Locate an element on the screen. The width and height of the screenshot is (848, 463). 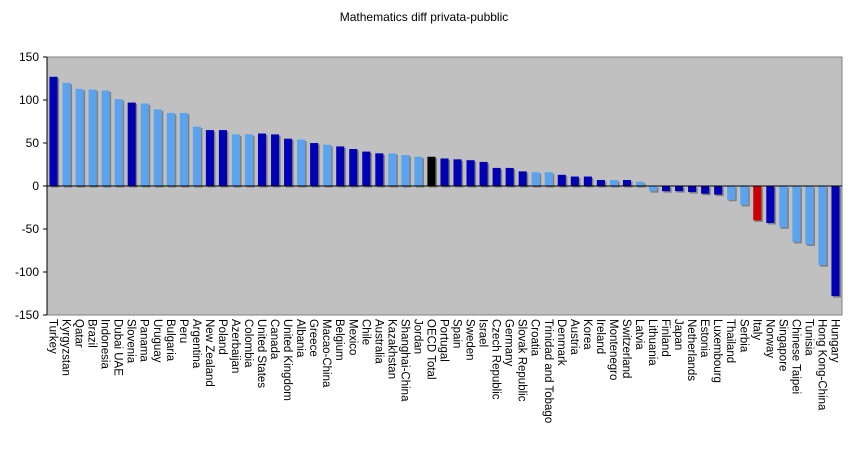
bar-new-zealand is located at coordinates (209, 158).